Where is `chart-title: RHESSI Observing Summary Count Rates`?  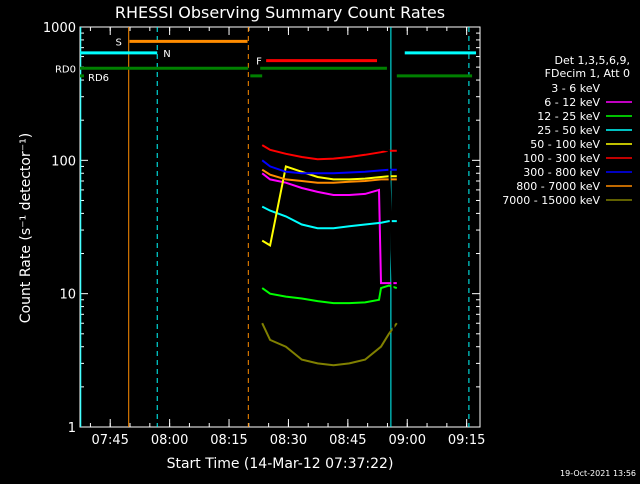
chart-title: RHESSI Observing Summary Count Rates is located at coordinates (280, 12).